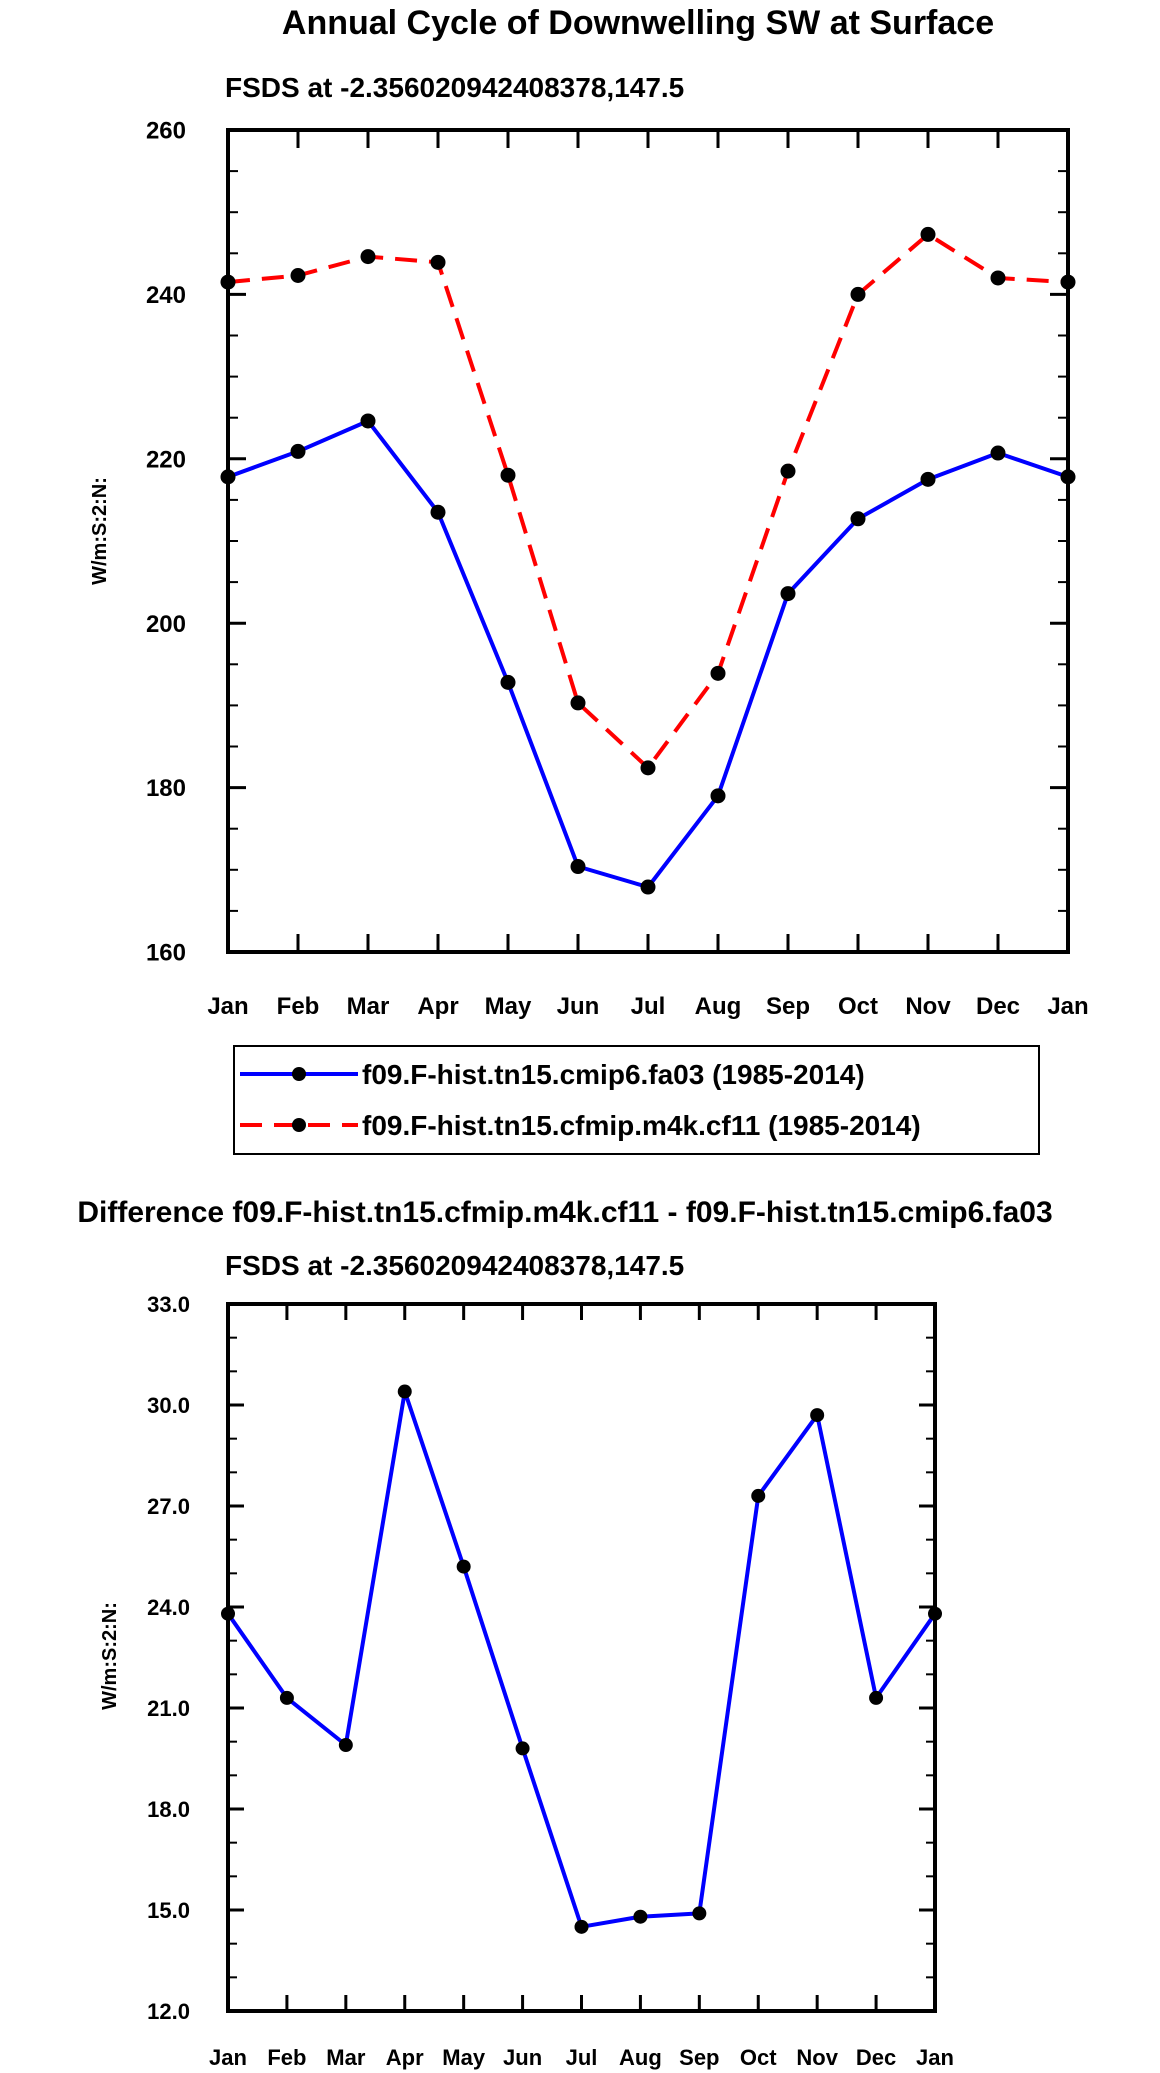 The width and height of the screenshot is (1160, 2073). What do you see at coordinates (166, 131) in the screenshot?
I see `y-tick-label: 260` at bounding box center [166, 131].